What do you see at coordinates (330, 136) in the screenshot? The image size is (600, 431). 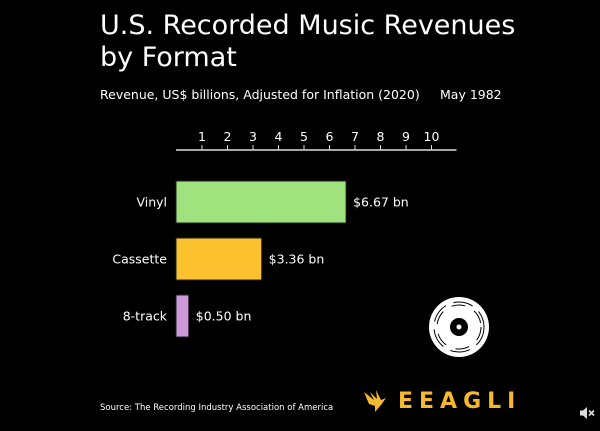 I see `x-tick-label: 6` at bounding box center [330, 136].